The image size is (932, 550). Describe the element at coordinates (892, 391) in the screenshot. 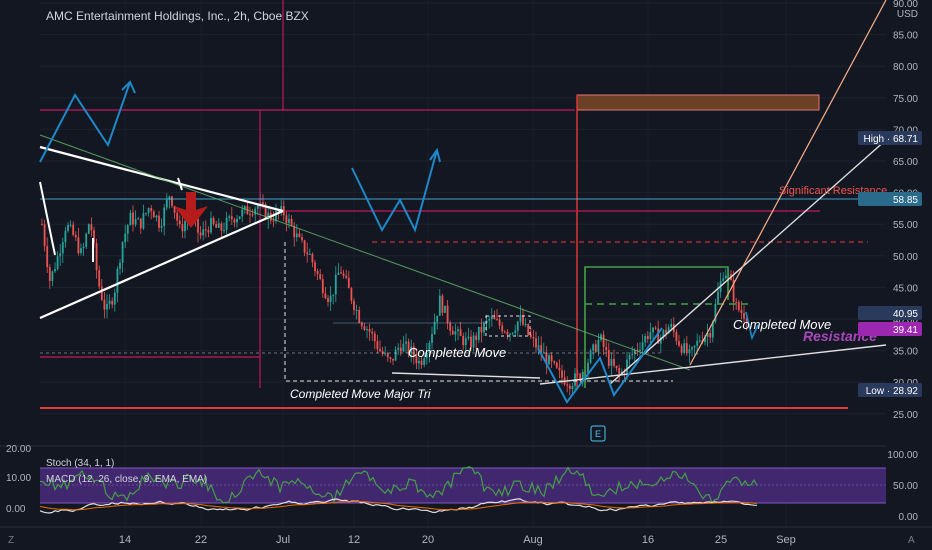

I see `price-badge-label: Low · 28.92` at that location.